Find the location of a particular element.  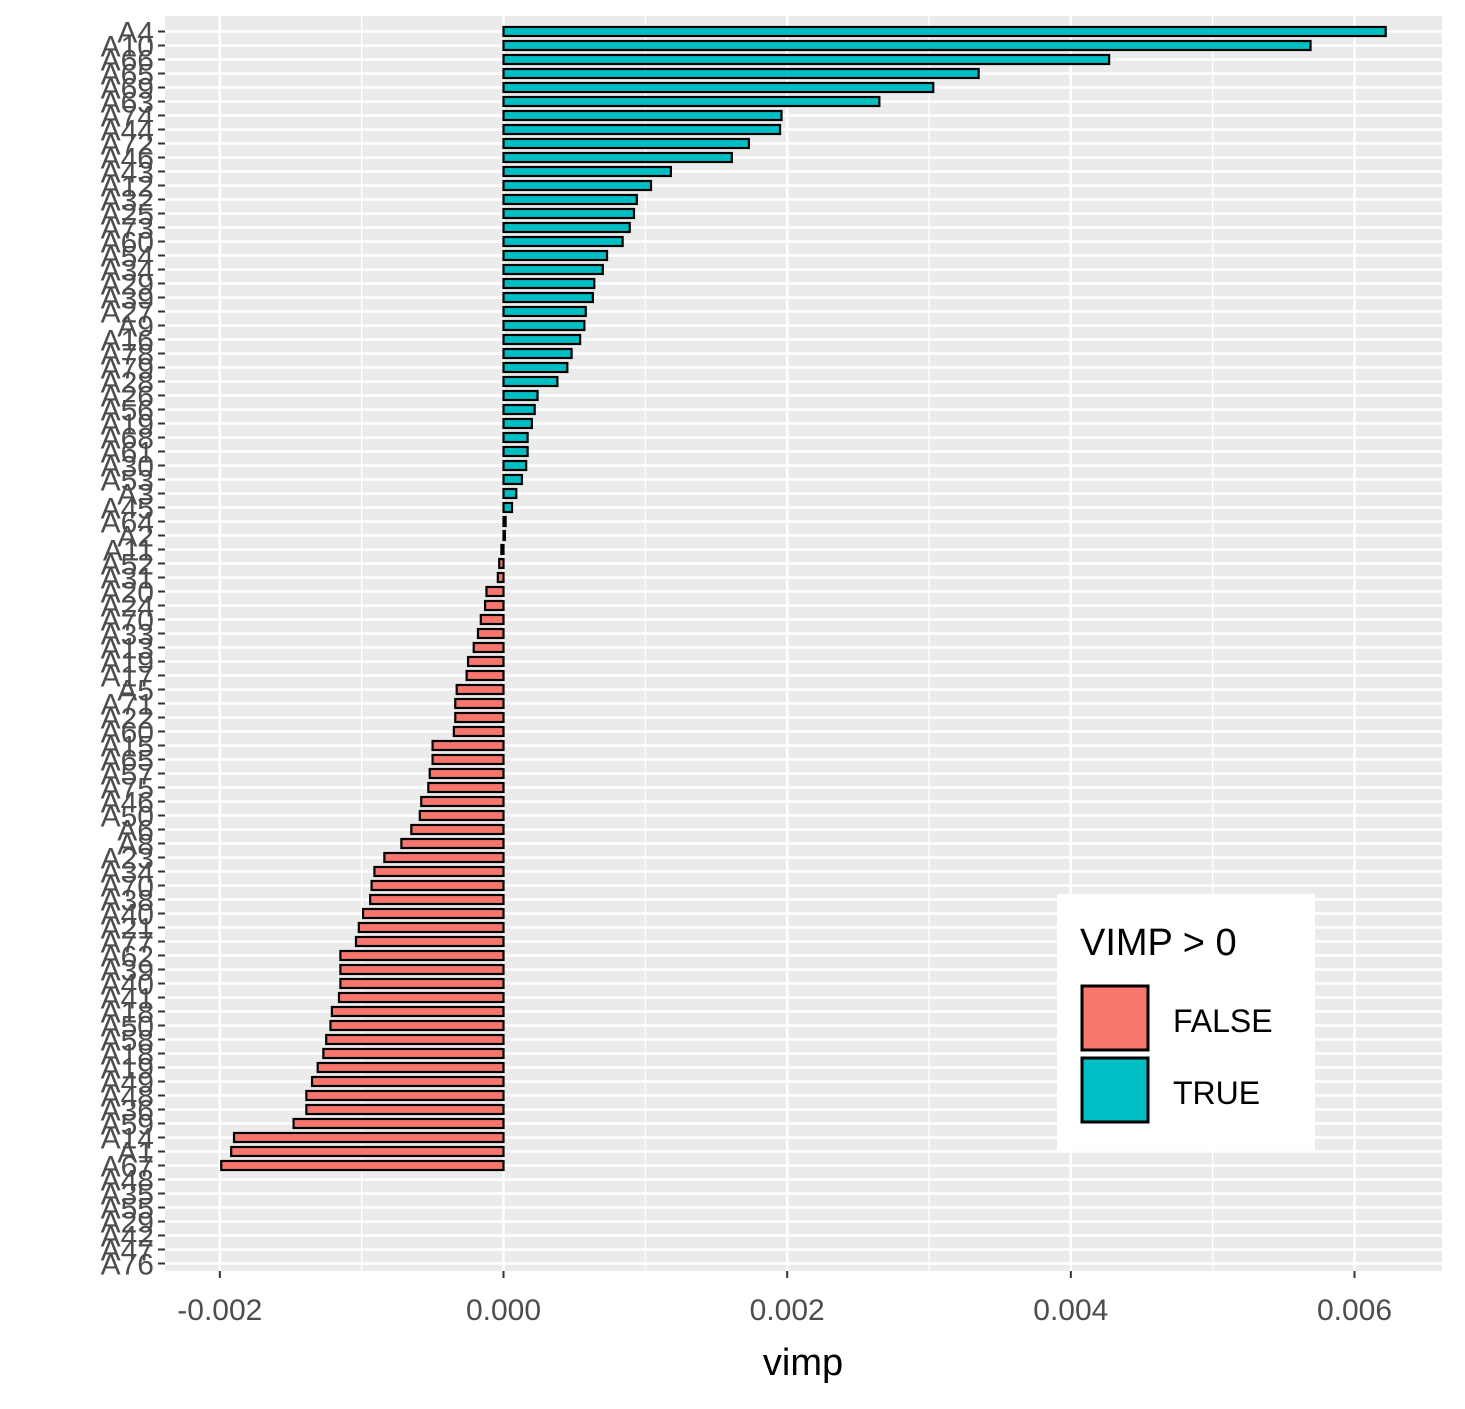

y-tick-label: A3 is located at coordinates (135, 495).